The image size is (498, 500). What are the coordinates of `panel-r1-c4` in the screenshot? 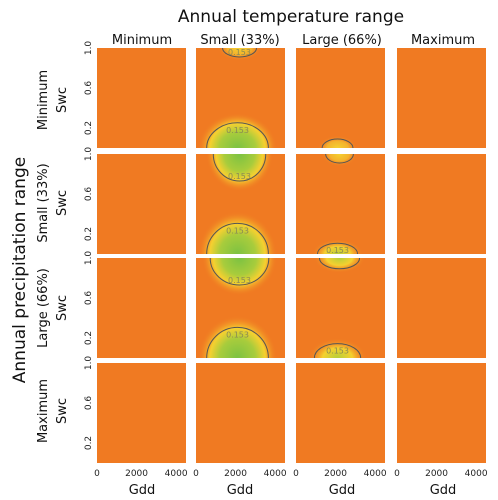 It's located at (441, 98).